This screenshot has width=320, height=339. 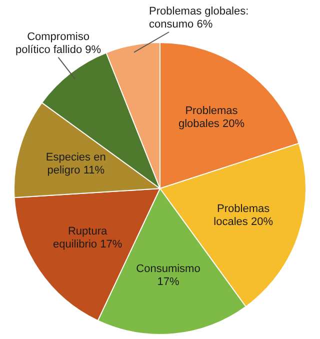 I want to click on slice-label: Consumismo, so click(x=168, y=269).